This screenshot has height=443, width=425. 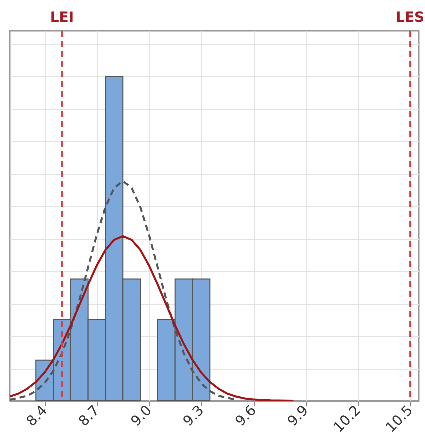 I want to click on x-tick-label: 9.3, so click(x=194, y=416).